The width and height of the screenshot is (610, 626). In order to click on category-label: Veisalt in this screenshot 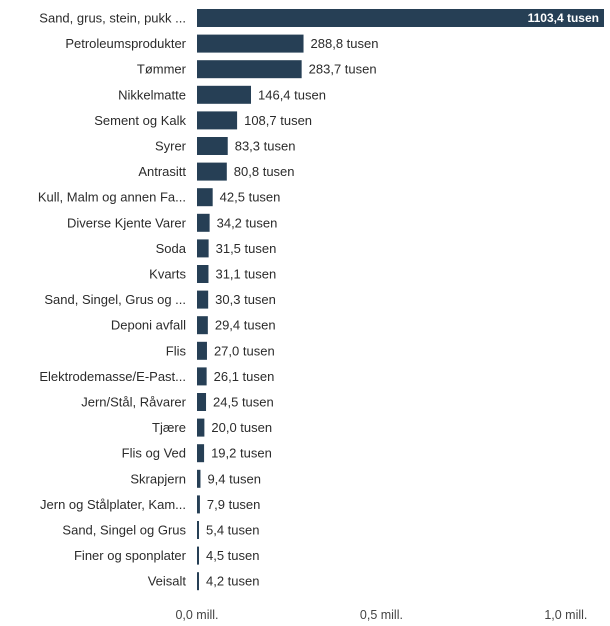, I will do `click(167, 581)`.